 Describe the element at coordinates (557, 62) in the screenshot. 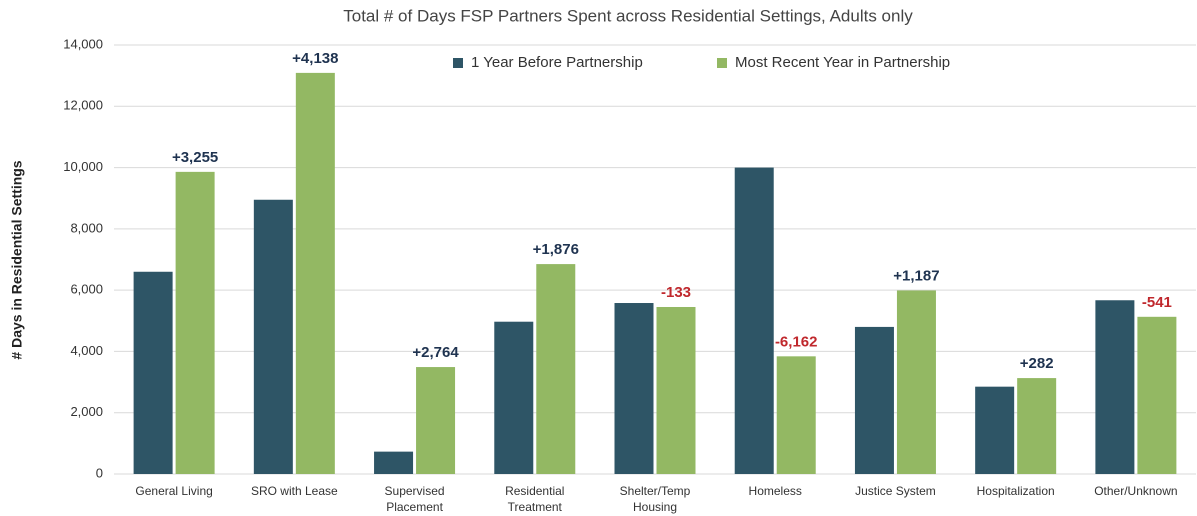

I see `legend-label: 1 Year Before Partnership` at that location.